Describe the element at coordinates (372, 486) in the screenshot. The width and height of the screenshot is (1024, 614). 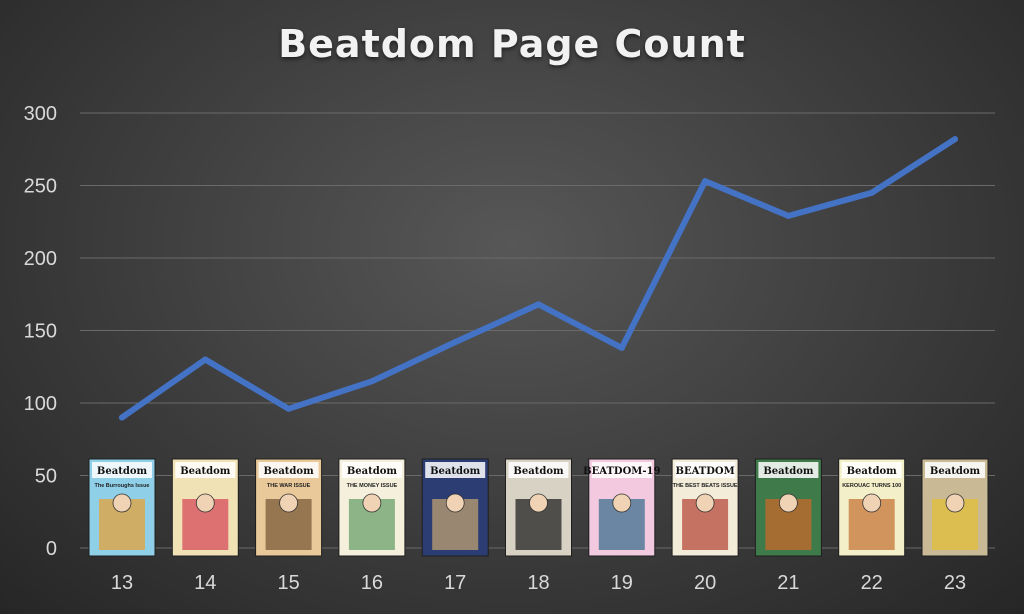
I see `cover-subtitle: THE MONEY ISSUE` at that location.